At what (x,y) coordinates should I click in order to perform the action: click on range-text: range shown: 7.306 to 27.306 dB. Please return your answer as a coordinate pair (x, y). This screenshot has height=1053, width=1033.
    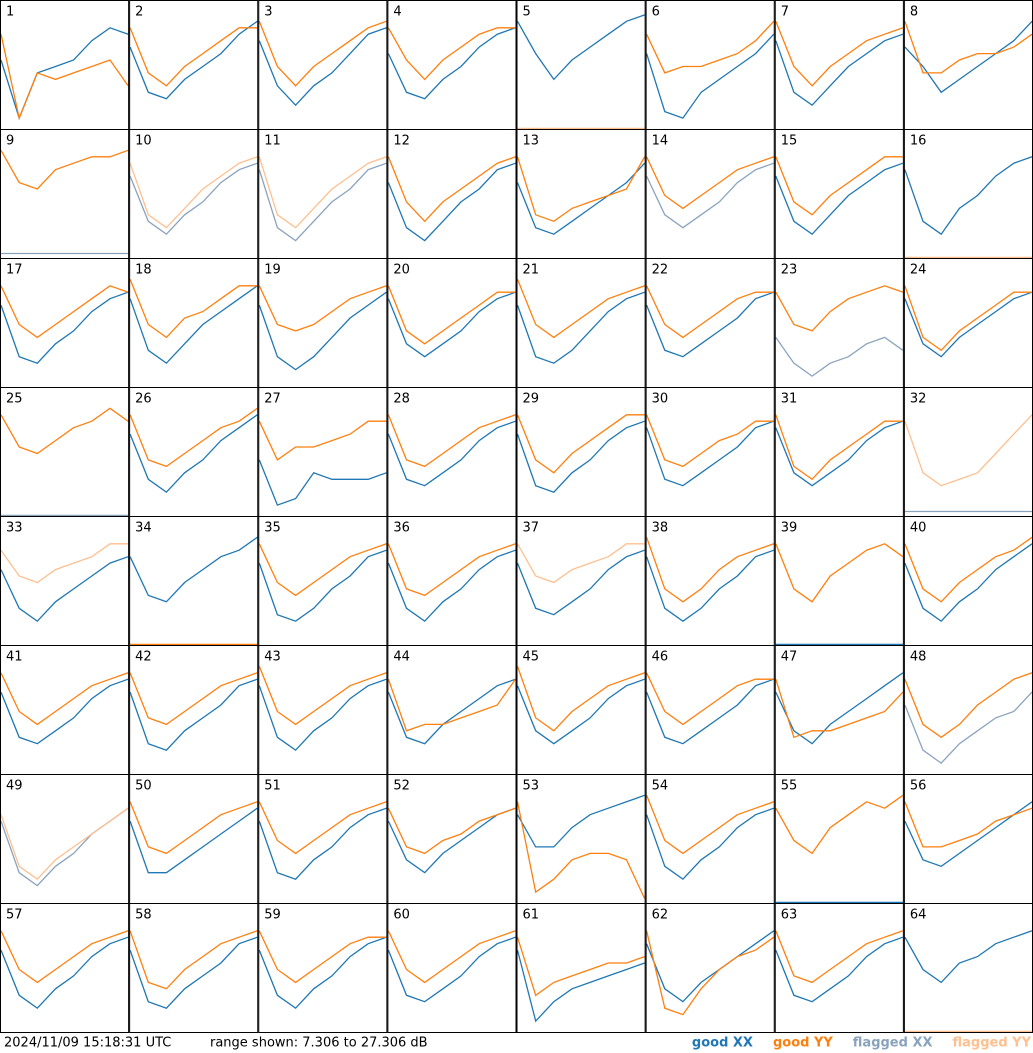
    Looking at the image, I should click on (319, 1043).